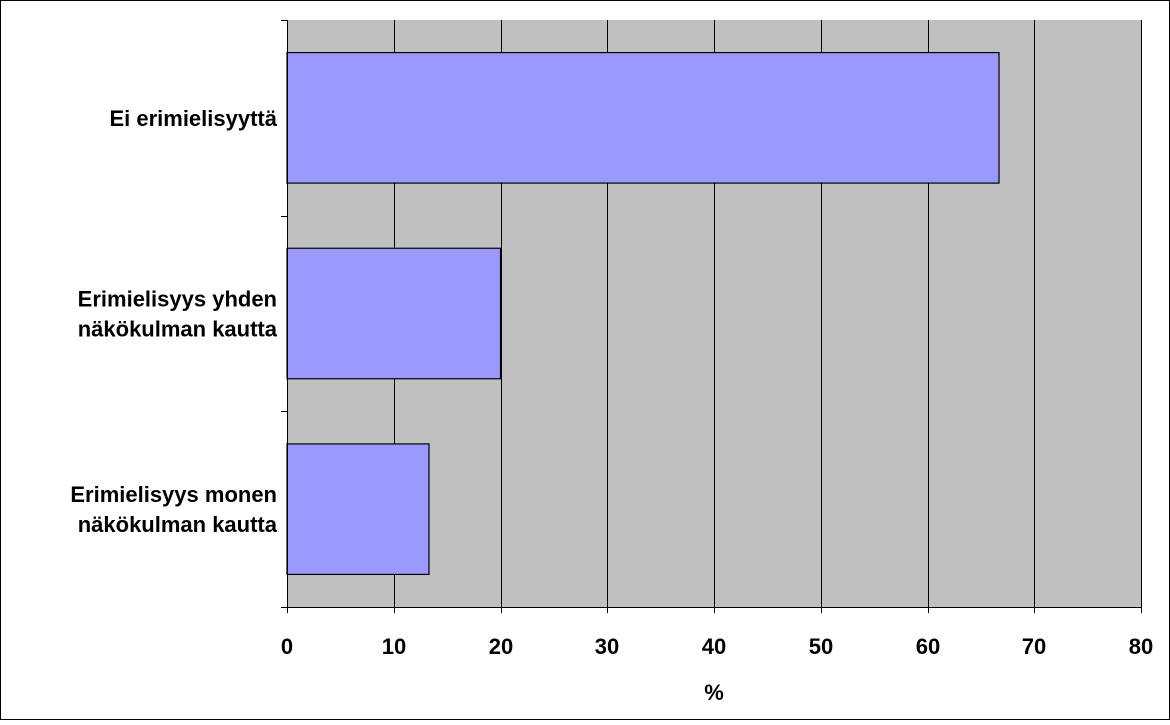 This screenshot has height=725, width=1170. I want to click on category-label-2: Erimielisyys yhden näkökulman kautta, so click(178, 314).